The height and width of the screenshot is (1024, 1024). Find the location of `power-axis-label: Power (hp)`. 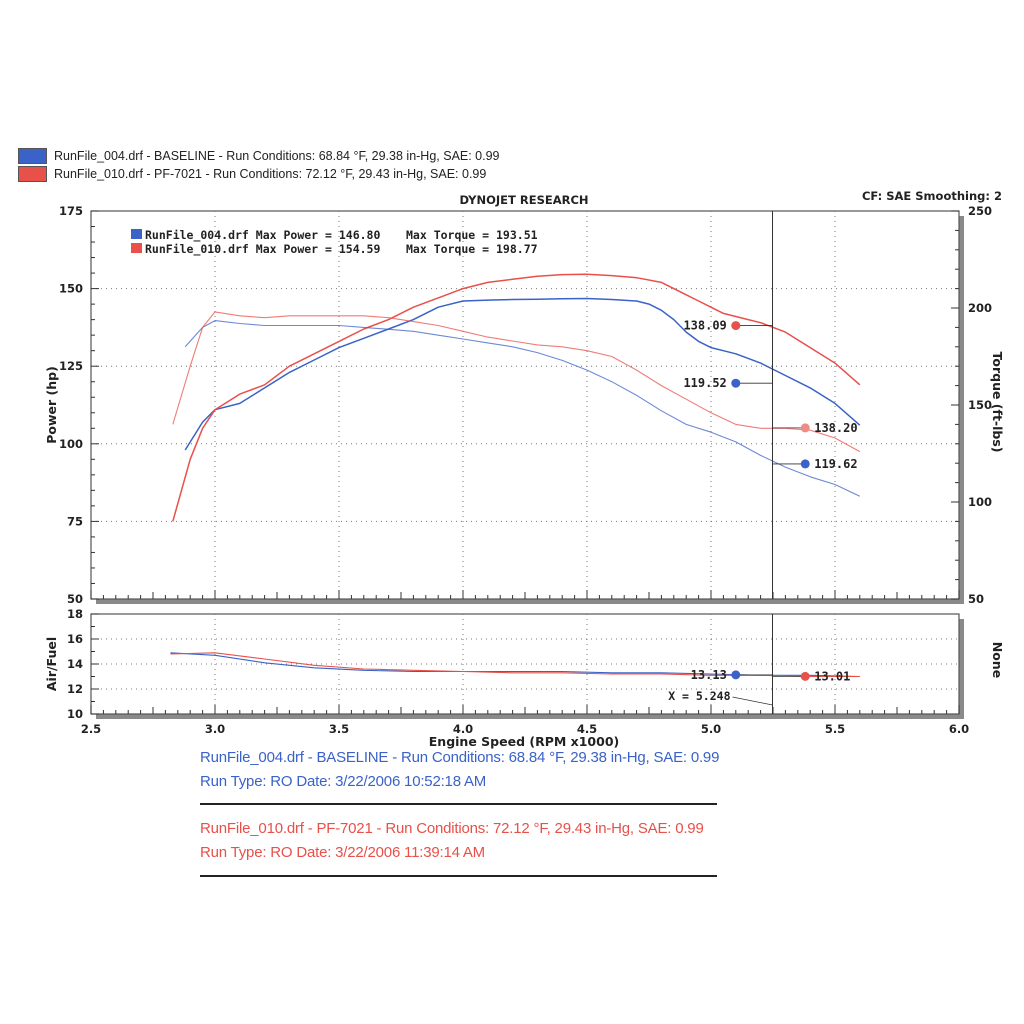

power-axis-label: Power (hp) is located at coordinates (51, 405).